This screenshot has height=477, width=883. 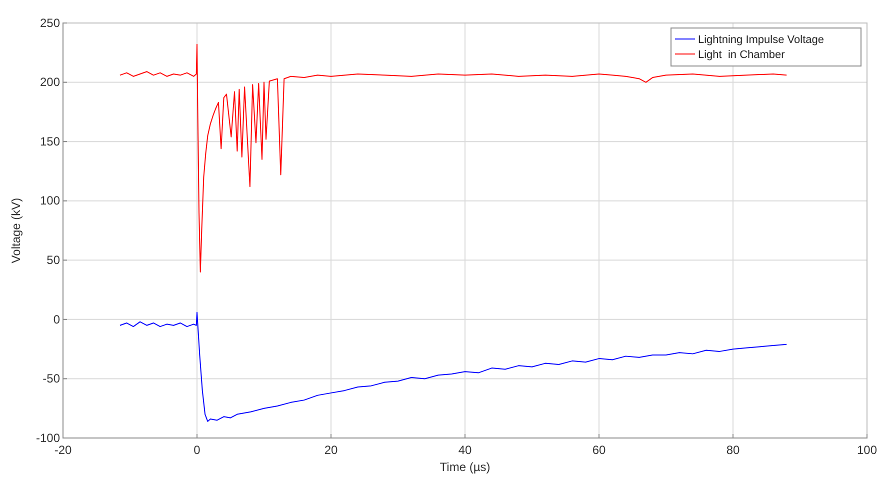 What do you see at coordinates (56, 319) in the screenshot?
I see `y-tick-label: 0` at bounding box center [56, 319].